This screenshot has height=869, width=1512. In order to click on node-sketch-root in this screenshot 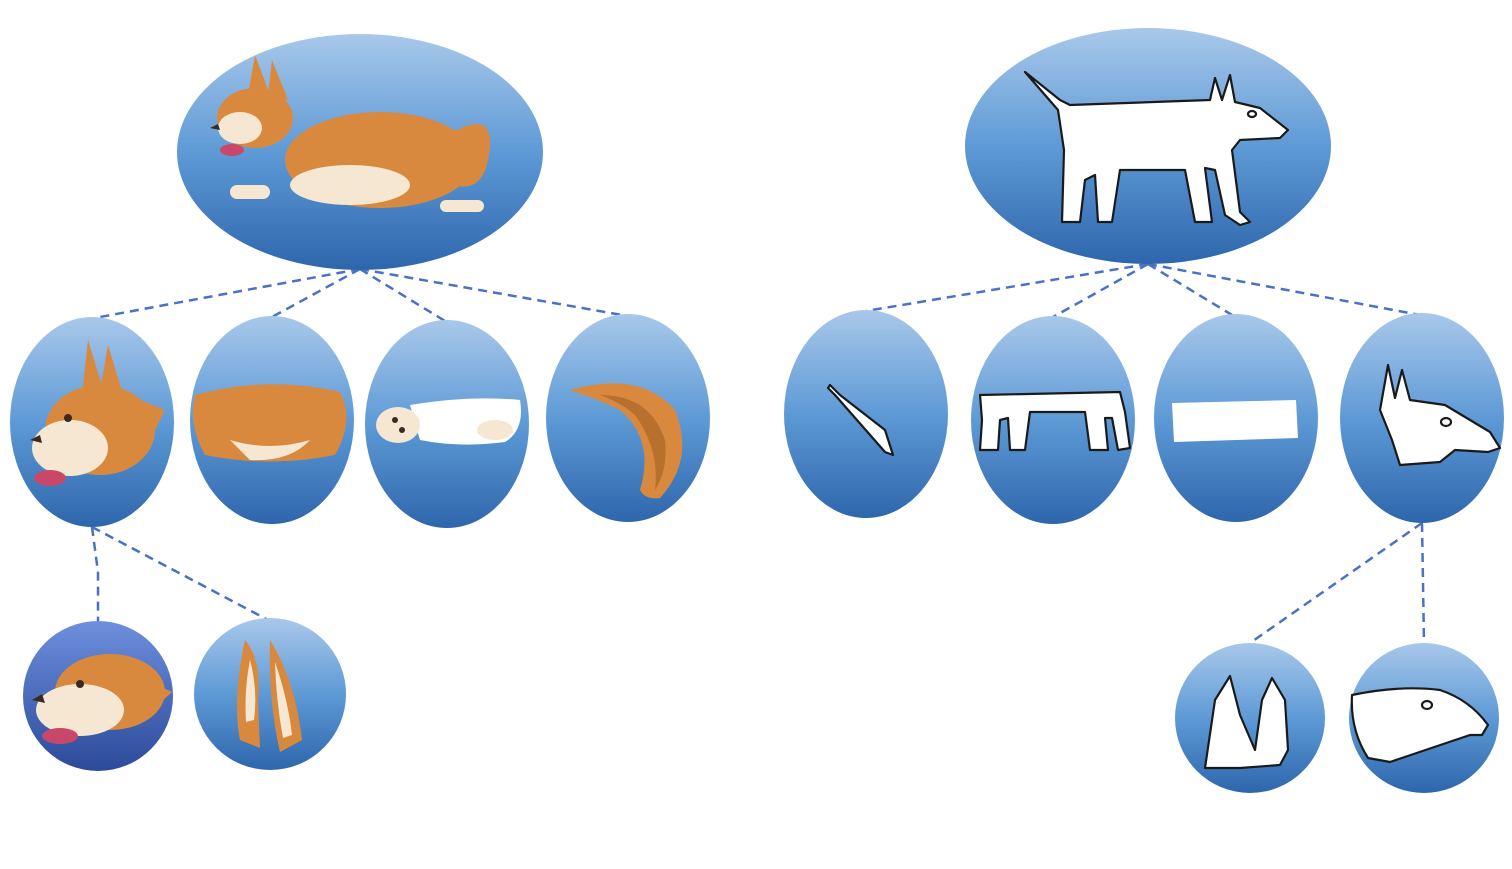, I will do `click(1148, 146)`.